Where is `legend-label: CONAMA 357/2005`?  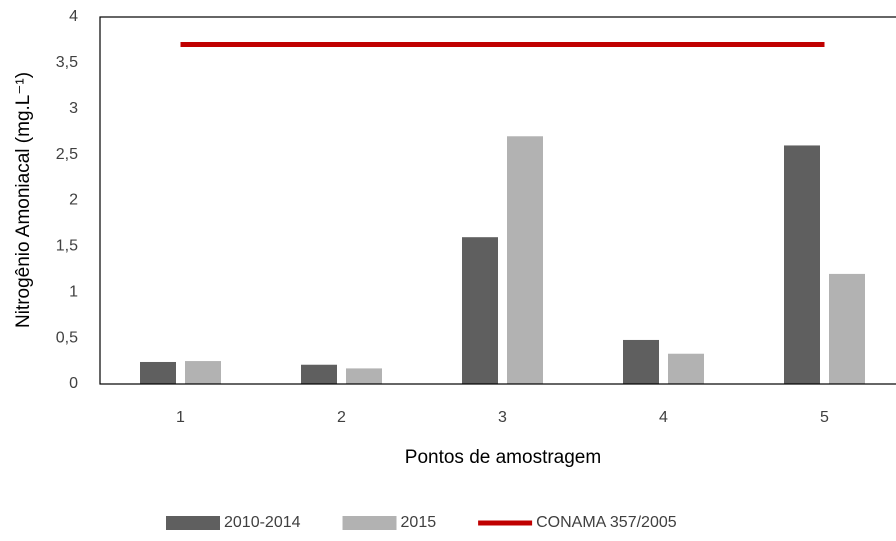
legend-label: CONAMA 357/2005 is located at coordinates (606, 522).